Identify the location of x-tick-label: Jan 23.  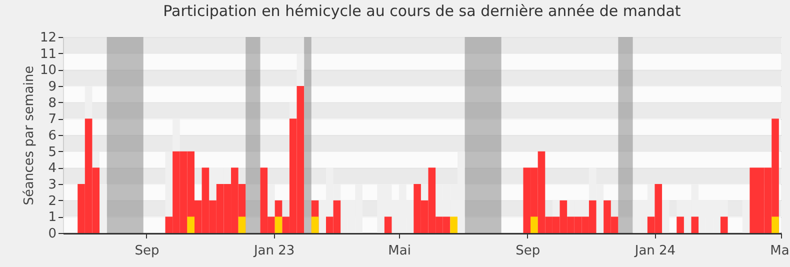
(273, 251).